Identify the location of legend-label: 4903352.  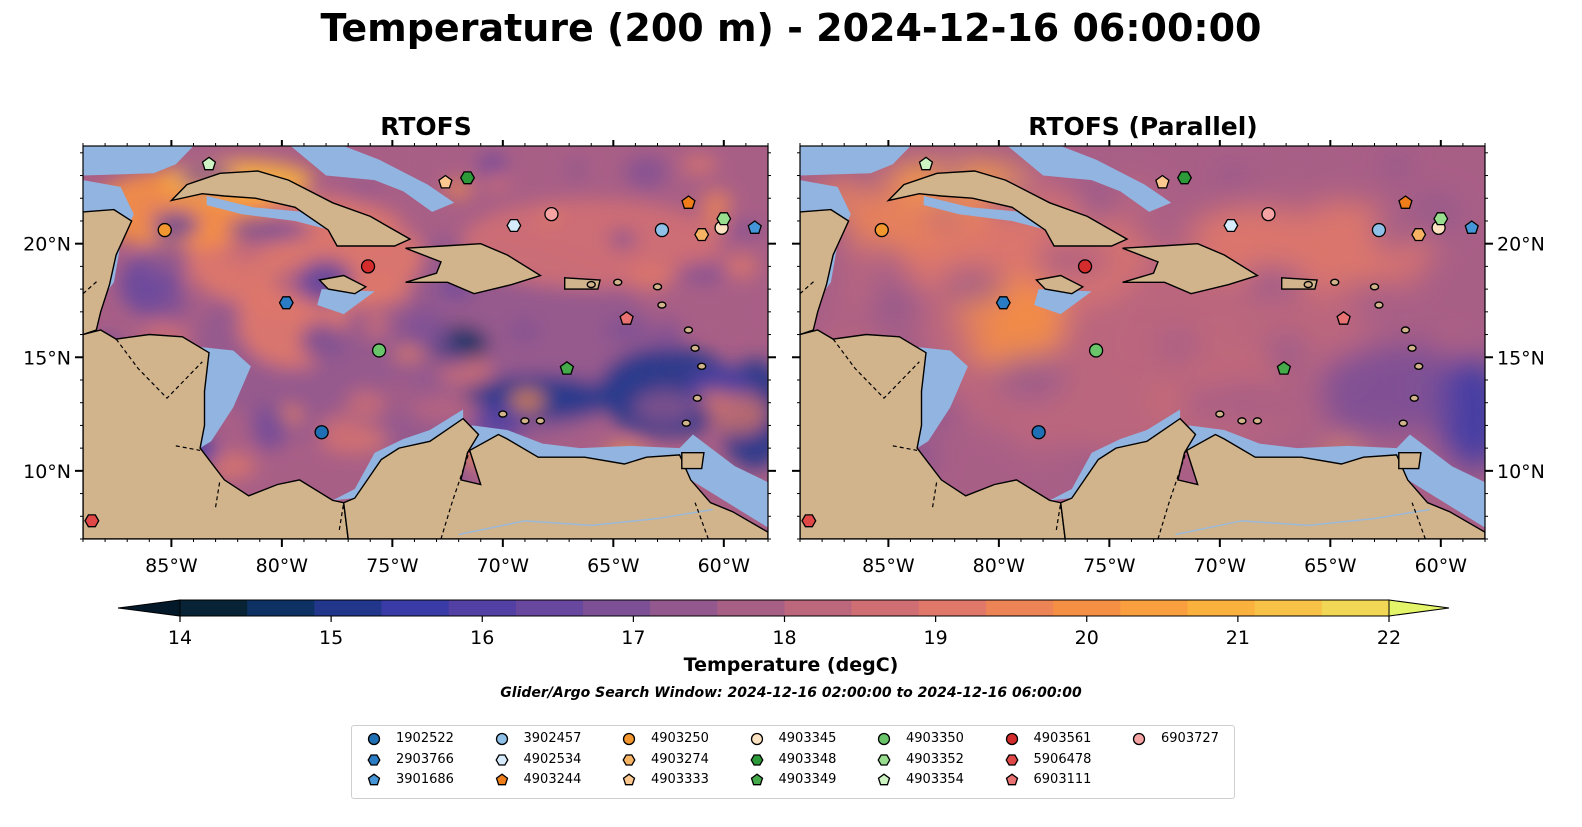
(935, 759).